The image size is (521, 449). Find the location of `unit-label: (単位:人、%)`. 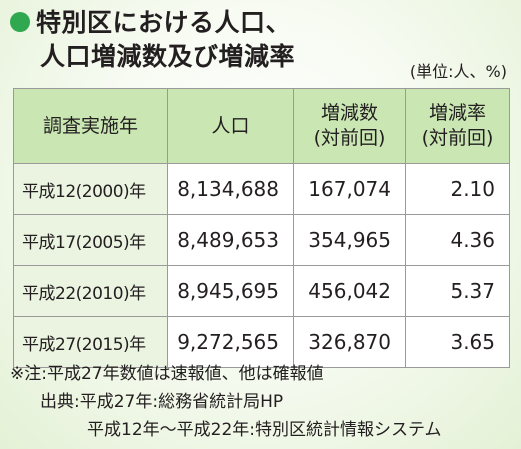

unit-label: (単位:人、%) is located at coordinates (458, 71).